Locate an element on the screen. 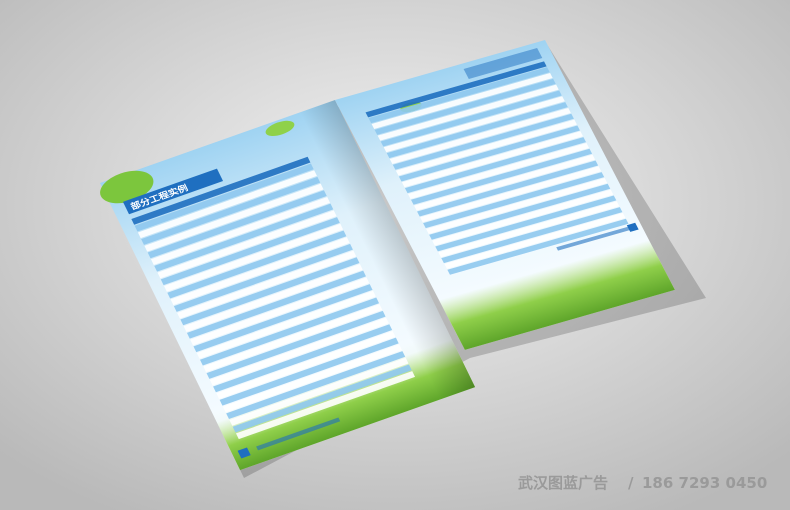 The image size is (790, 510). header-block is located at coordinates (503, 63).